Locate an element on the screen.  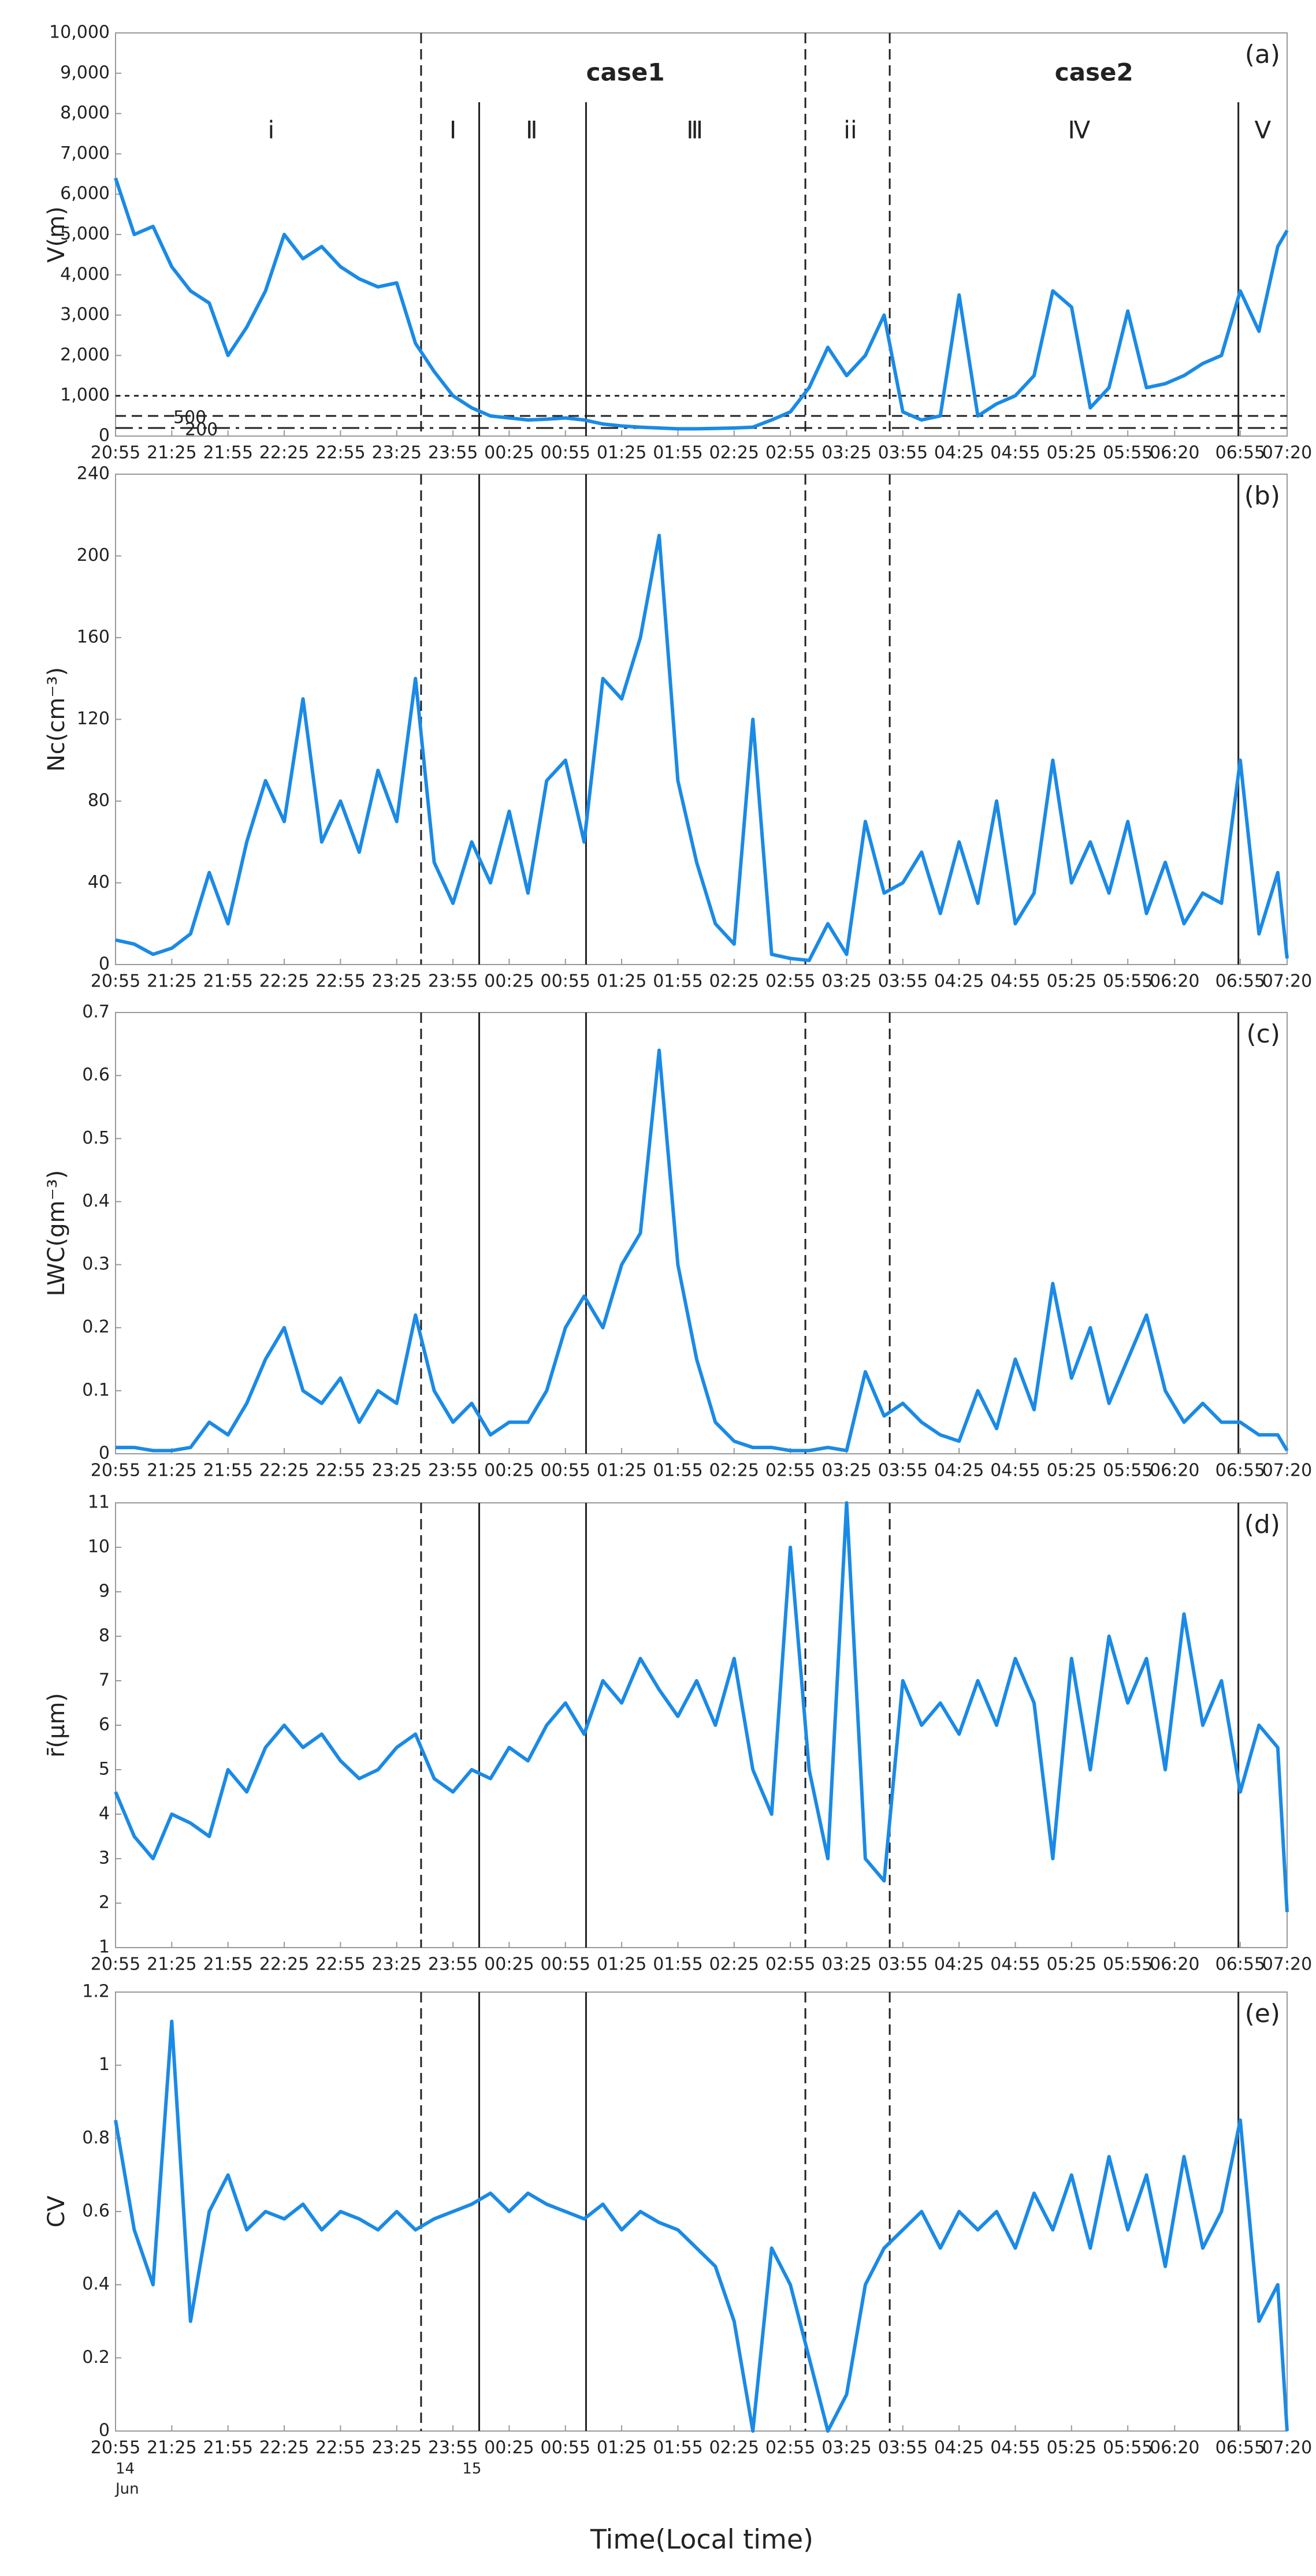
y-tick-label: 0.7 is located at coordinates (96, 1012).